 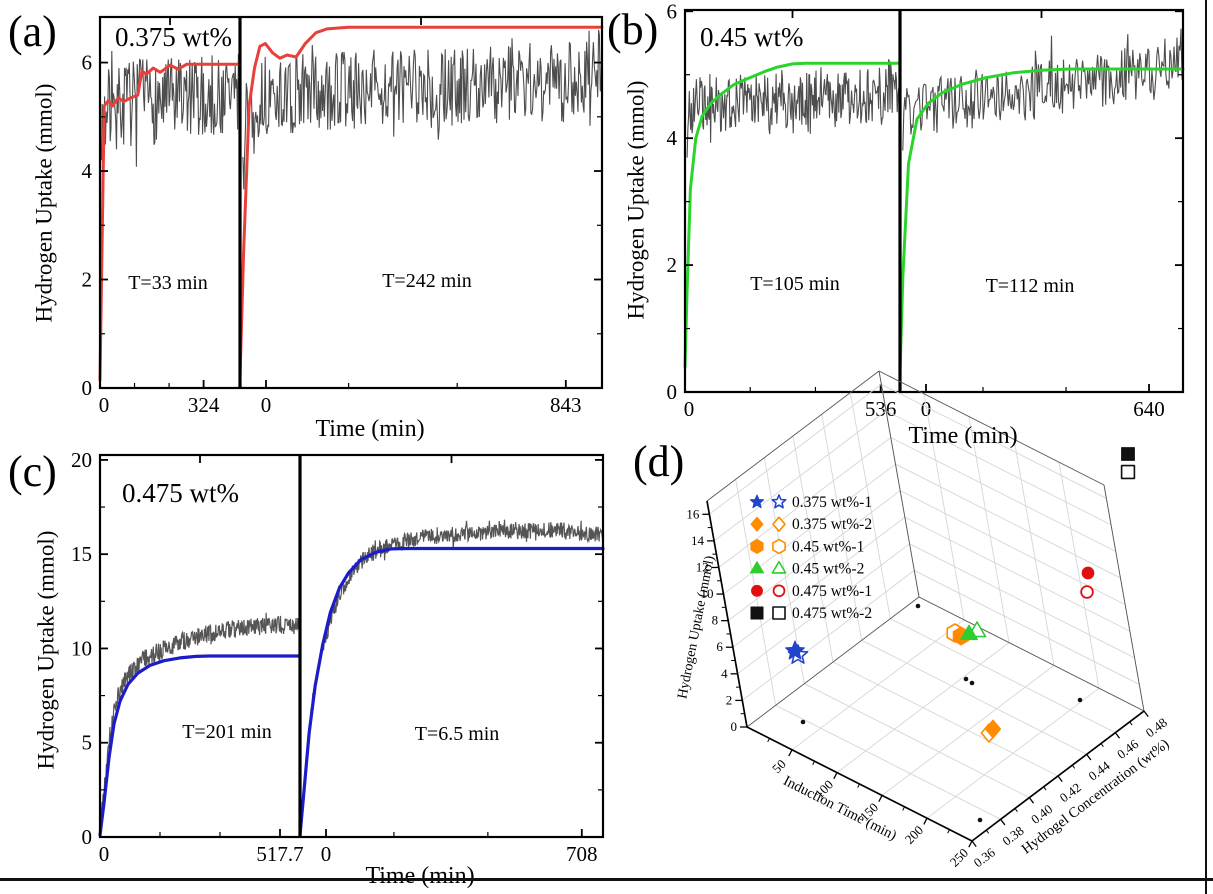 What do you see at coordinates (963, 436) in the screenshot?
I see `panel-b-xaxis-label: Time (min)` at bounding box center [963, 436].